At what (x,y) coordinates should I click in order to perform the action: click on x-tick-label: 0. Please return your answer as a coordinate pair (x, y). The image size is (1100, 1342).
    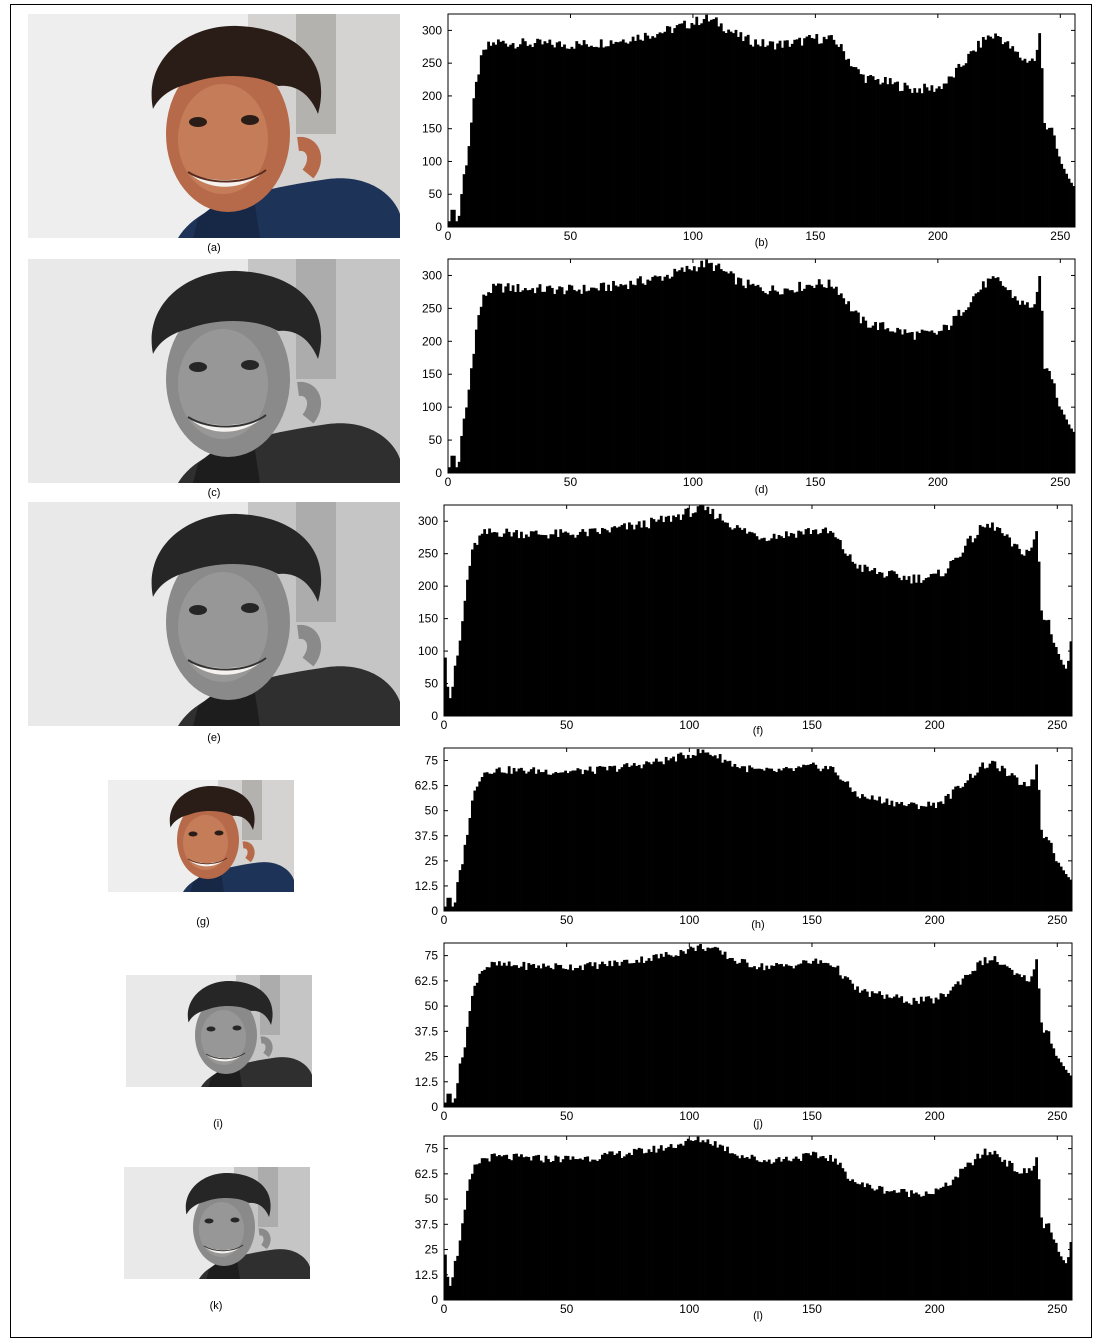
    Looking at the image, I should click on (444, 920).